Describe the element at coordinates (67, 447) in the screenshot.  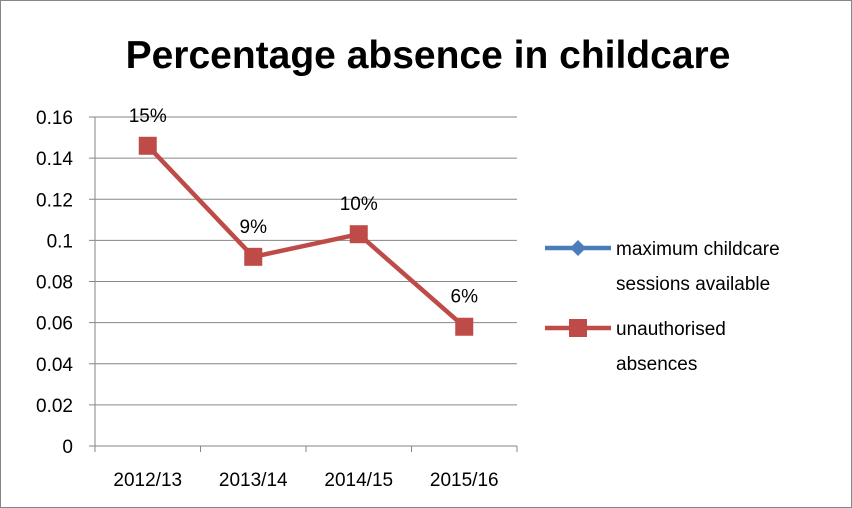
I see `y-tick-label: 0` at that location.